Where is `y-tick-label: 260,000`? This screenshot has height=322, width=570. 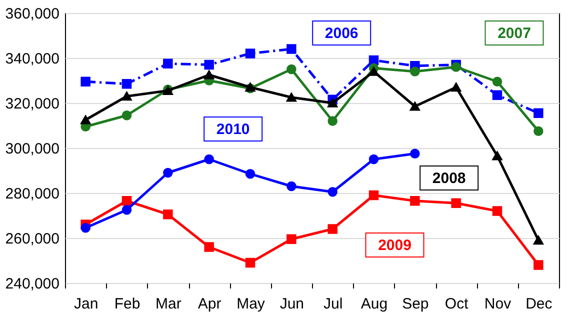
y-tick-label: 260,000 is located at coordinates (32, 239).